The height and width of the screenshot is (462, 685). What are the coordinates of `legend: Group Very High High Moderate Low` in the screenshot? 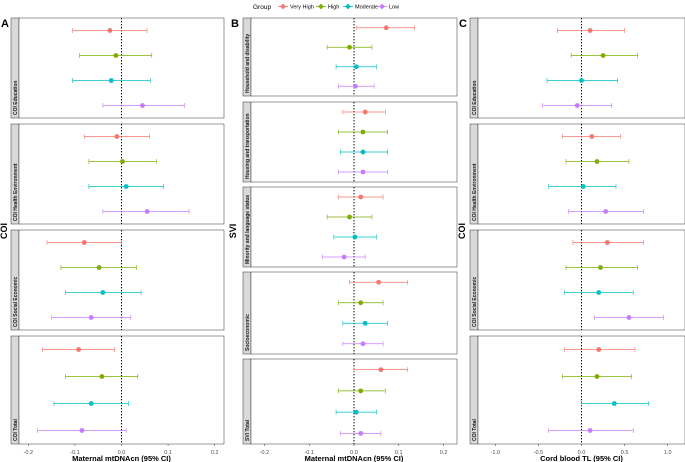 It's located at (326, 7).